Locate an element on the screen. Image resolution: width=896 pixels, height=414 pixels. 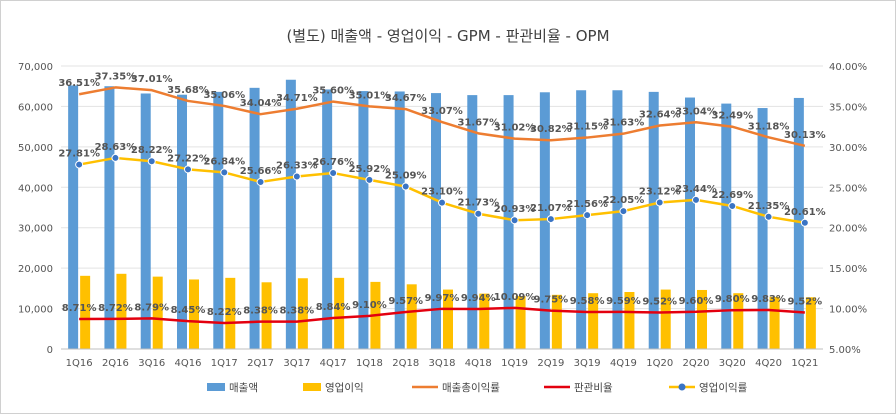
x-tick-label: 1Q16 is located at coordinates (79, 363).